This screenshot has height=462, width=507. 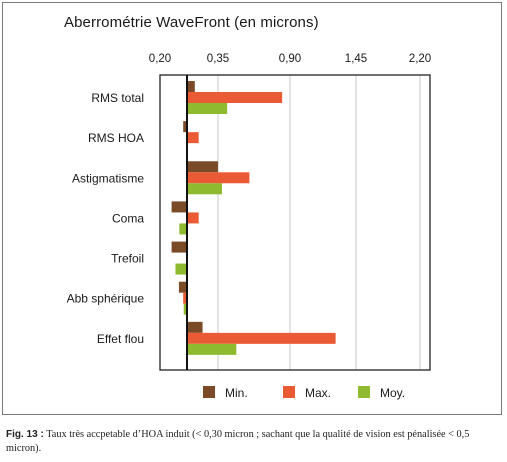 I want to click on x-tick-label: 0,20, so click(x=160, y=59).